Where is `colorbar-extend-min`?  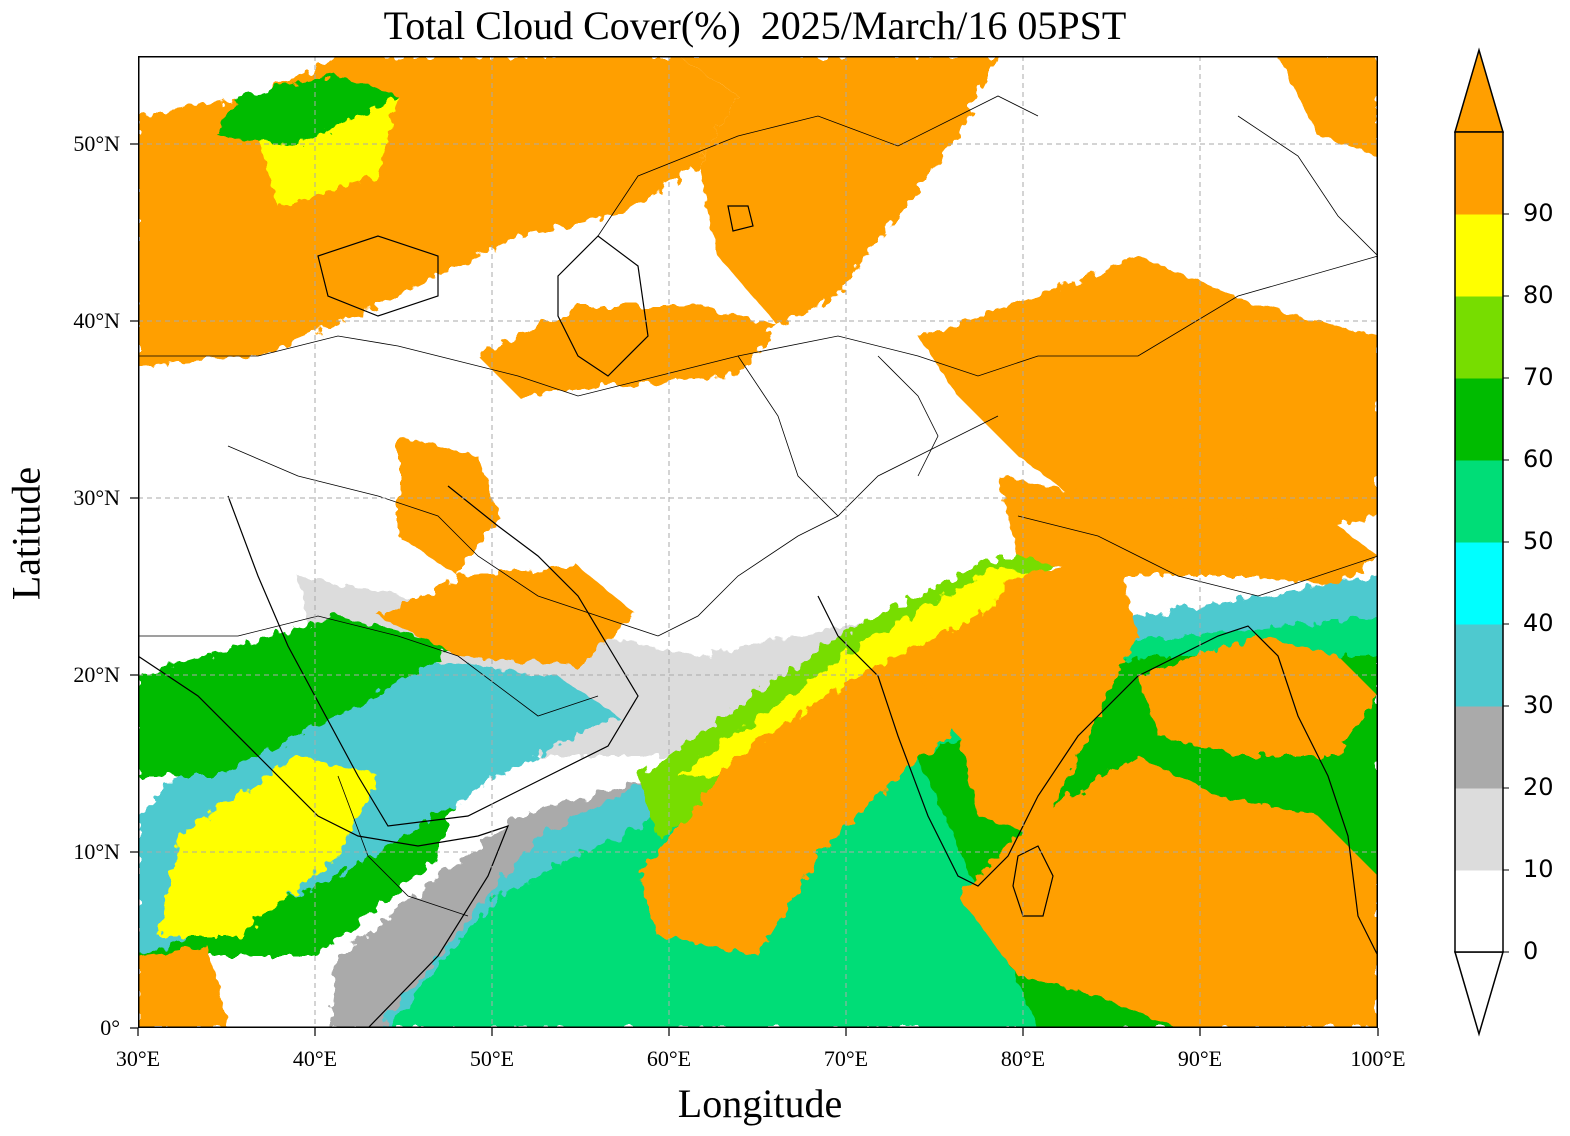
colorbar-extend-min is located at coordinates (1479, 994).